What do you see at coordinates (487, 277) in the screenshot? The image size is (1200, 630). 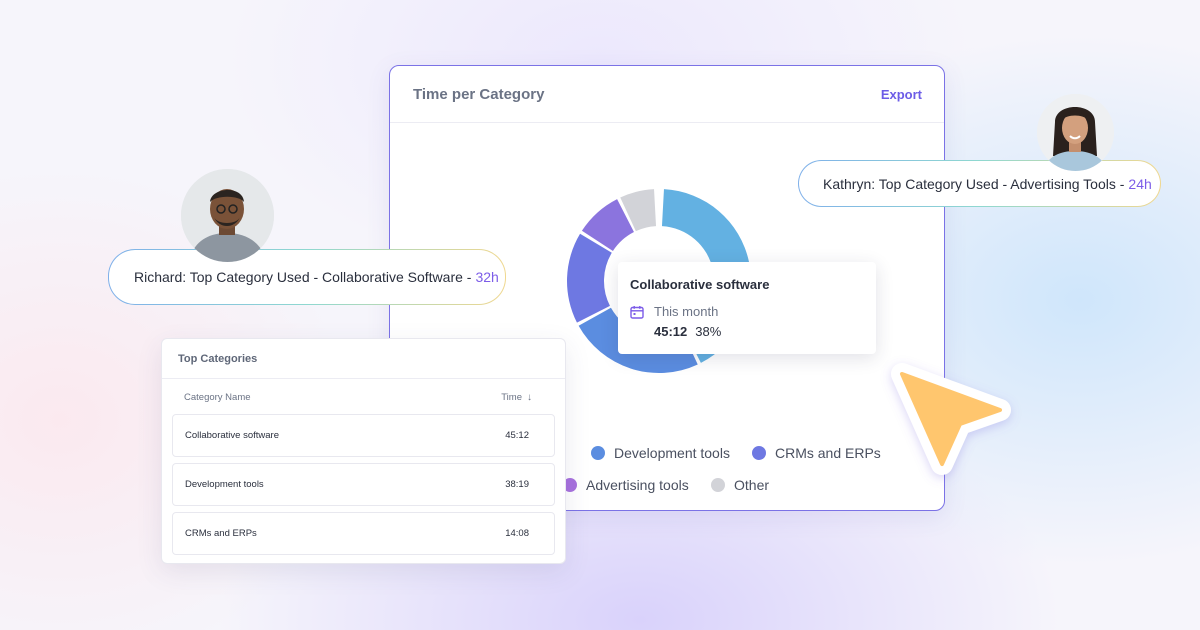 I see `richard-hours: 32h` at bounding box center [487, 277].